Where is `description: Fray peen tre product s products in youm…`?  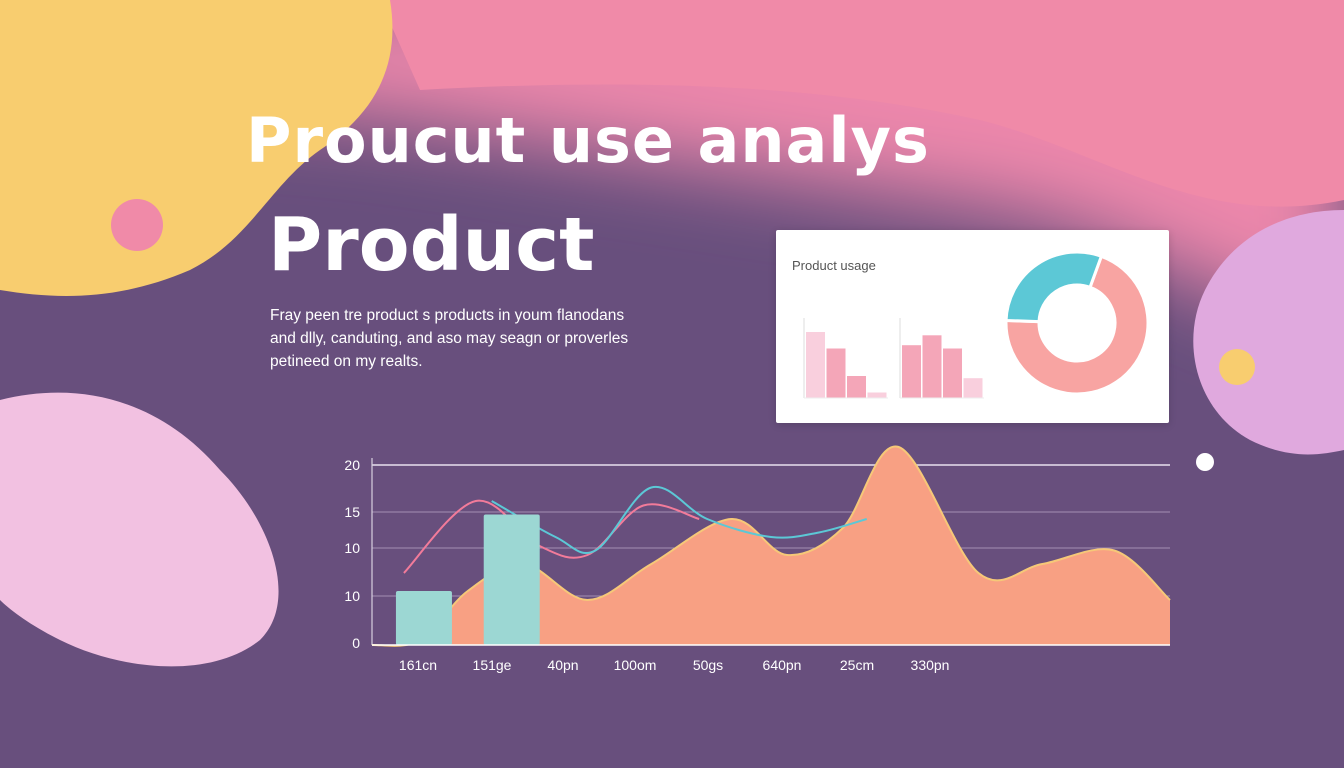
description: Fray peen tre product s products in youm… is located at coordinates (480, 338).